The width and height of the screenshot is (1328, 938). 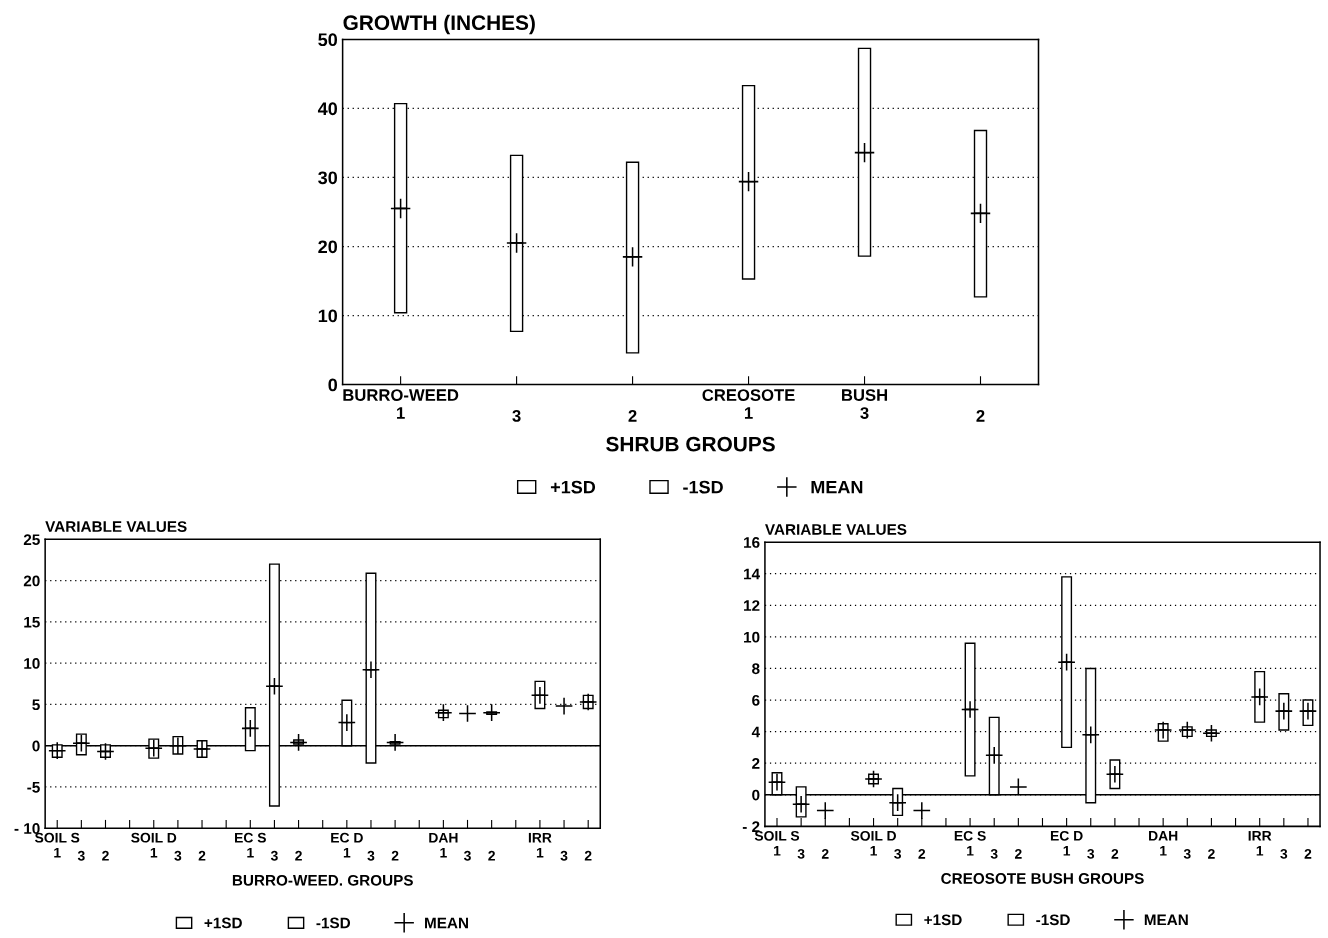 What do you see at coordinates (439, 24) in the screenshot?
I see `y-axis-title: GROWTH (INCHES)` at bounding box center [439, 24].